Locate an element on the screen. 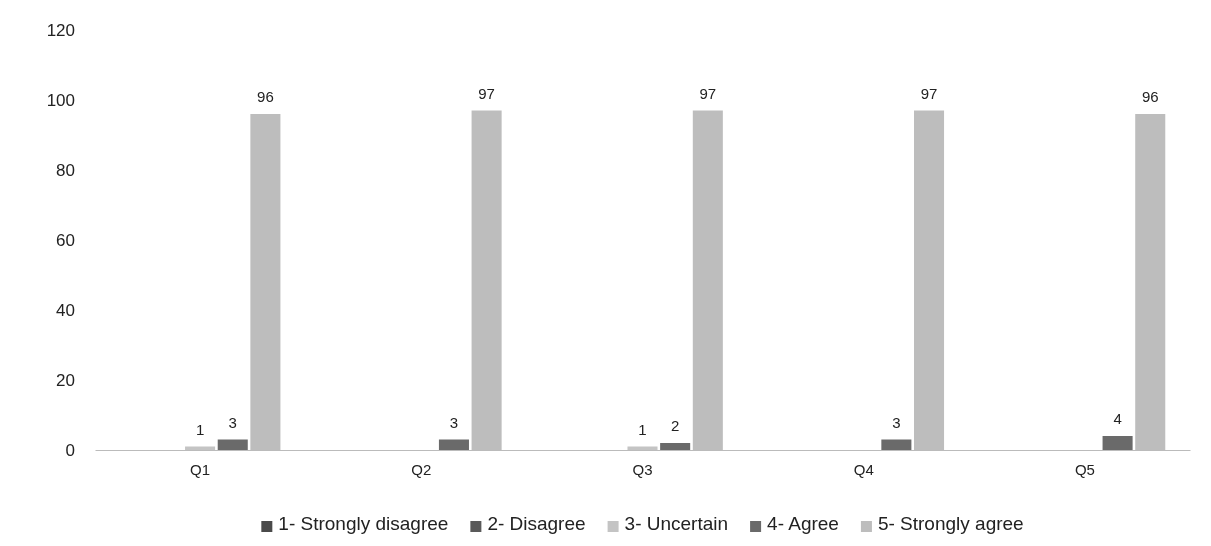 The width and height of the screenshot is (1211, 546). x-tick-label: Q3 is located at coordinates (642, 469).